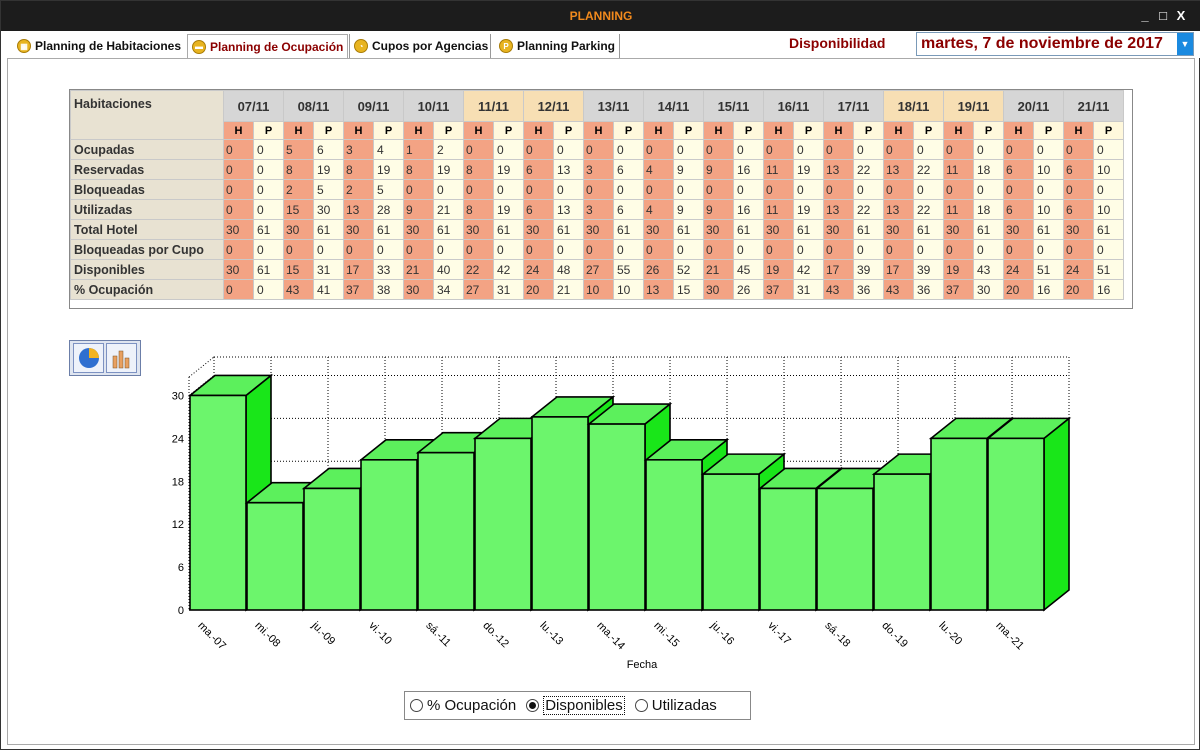 The height and width of the screenshot is (750, 1200). I want to click on chevron-down-icon: ▼, so click(1185, 44).